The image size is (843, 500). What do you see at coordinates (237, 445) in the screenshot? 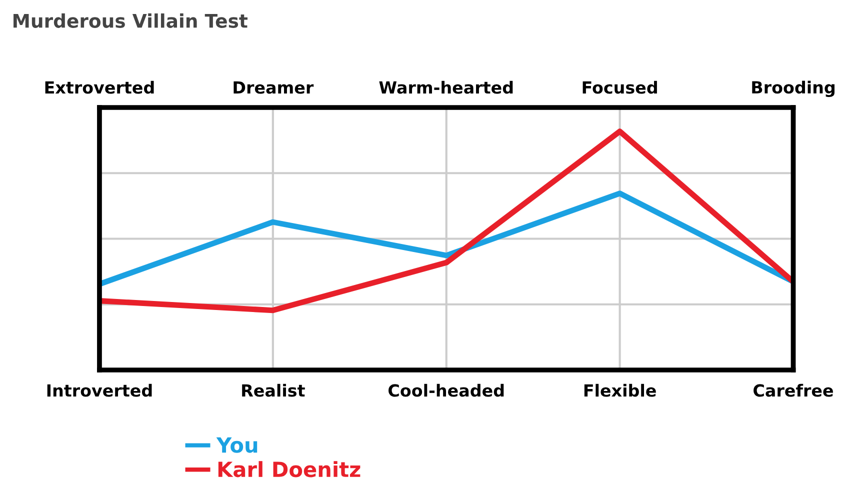
I see `legend-label: You` at bounding box center [237, 445].